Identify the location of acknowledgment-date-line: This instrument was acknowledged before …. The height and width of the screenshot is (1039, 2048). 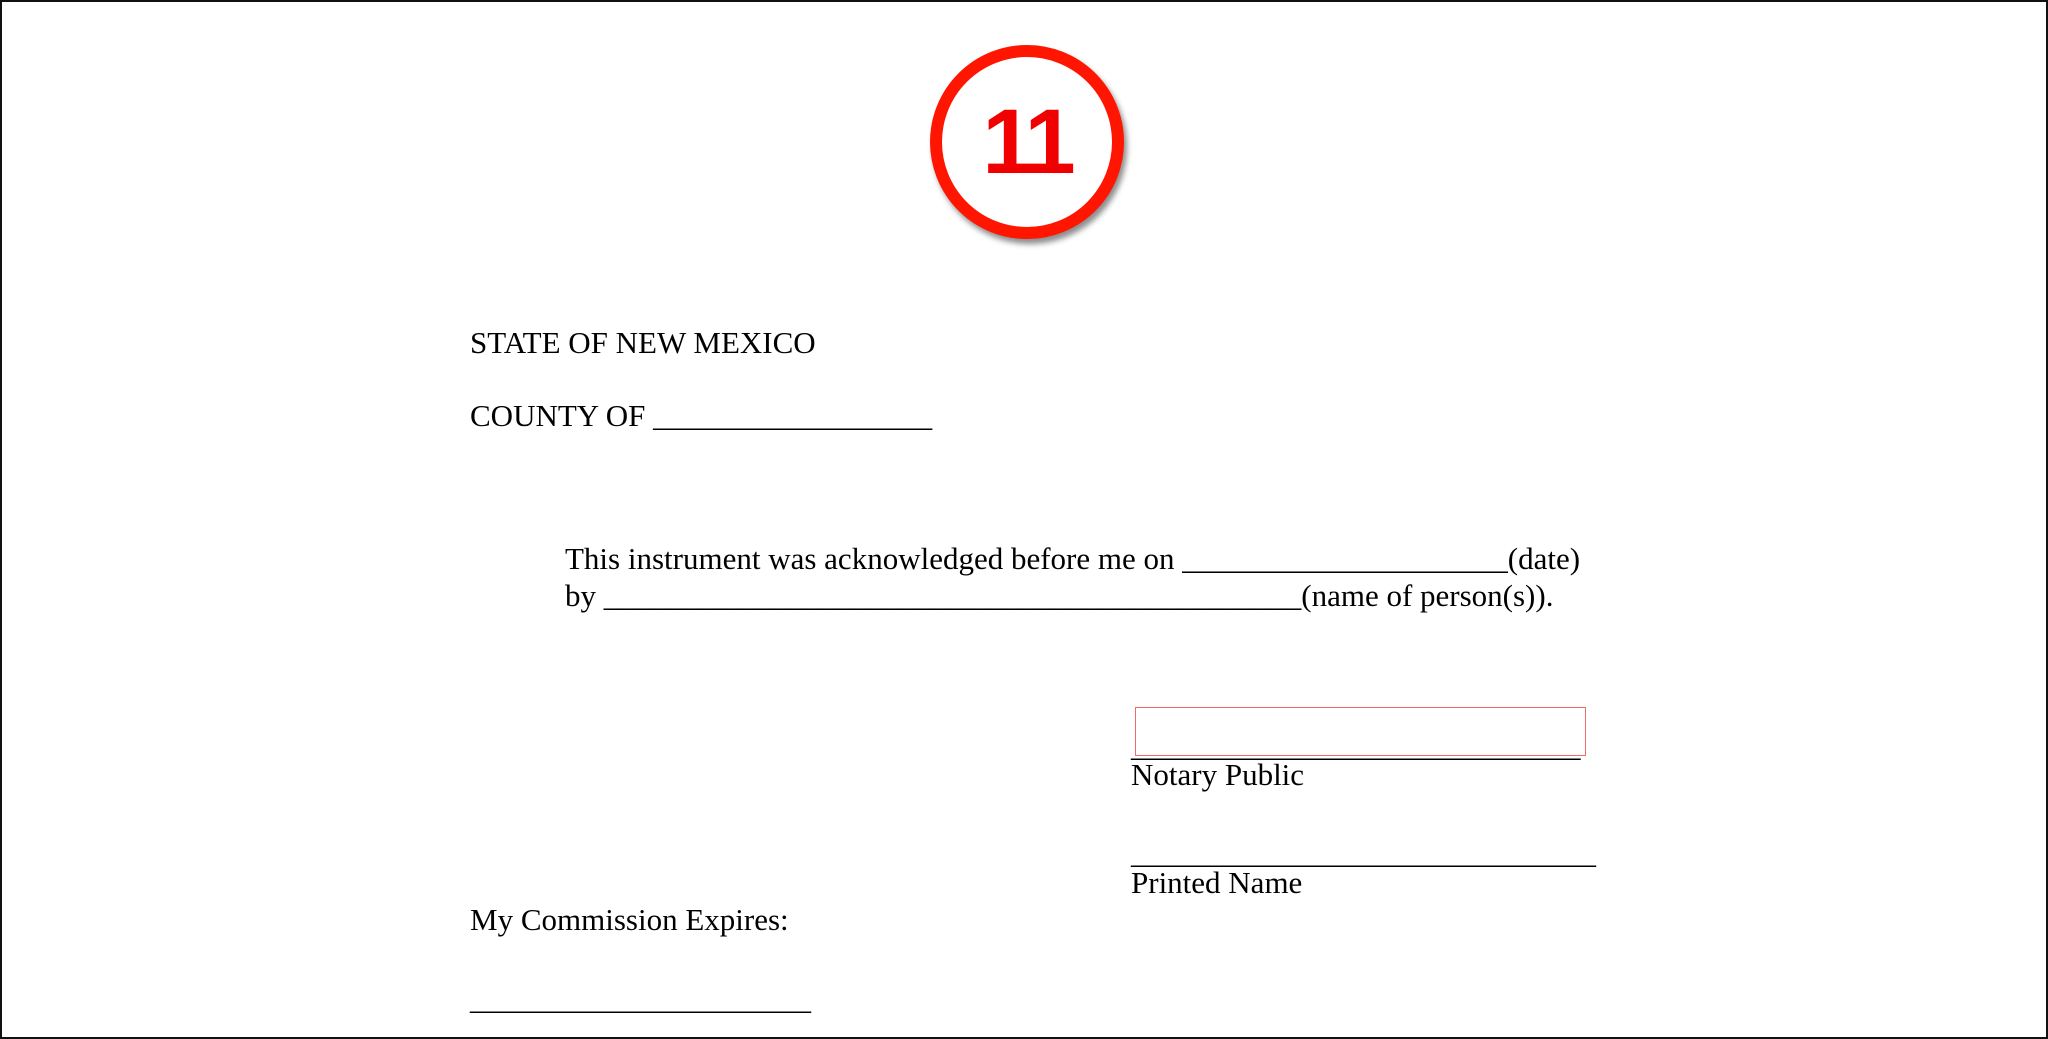
(1073, 558).